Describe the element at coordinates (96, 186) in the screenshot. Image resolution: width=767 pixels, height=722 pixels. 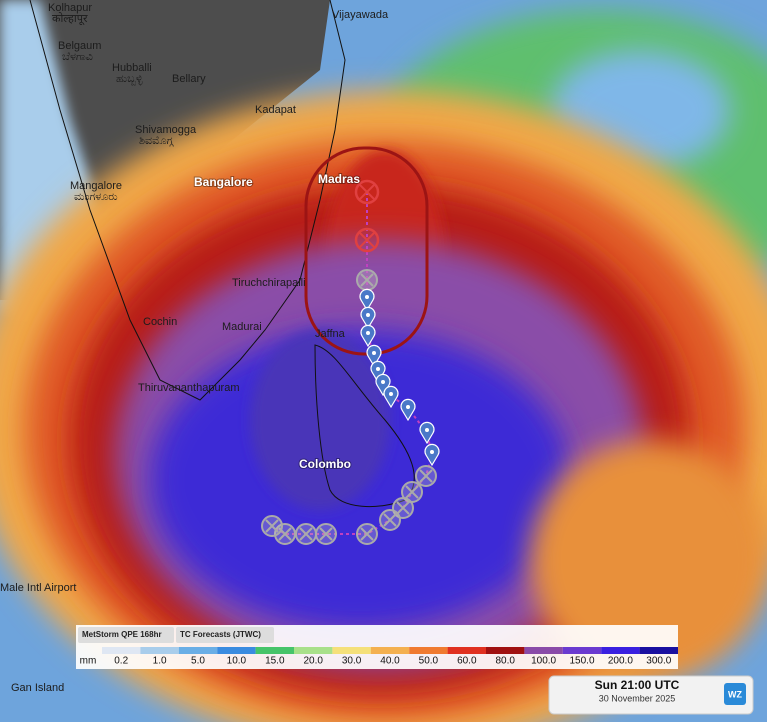
I see `place-label: Mangalore` at that location.